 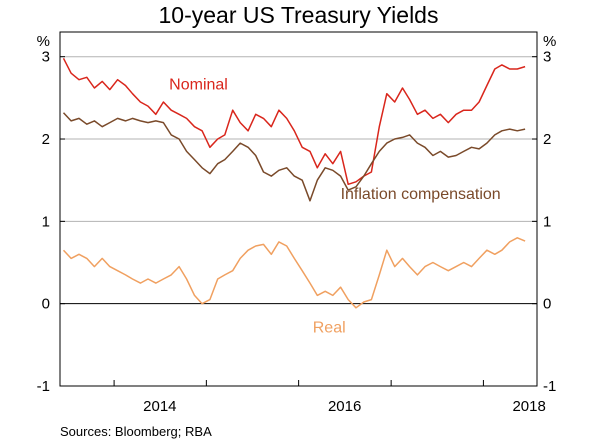 What do you see at coordinates (43, 41) in the screenshot?
I see `y-unit-left: %` at bounding box center [43, 41].